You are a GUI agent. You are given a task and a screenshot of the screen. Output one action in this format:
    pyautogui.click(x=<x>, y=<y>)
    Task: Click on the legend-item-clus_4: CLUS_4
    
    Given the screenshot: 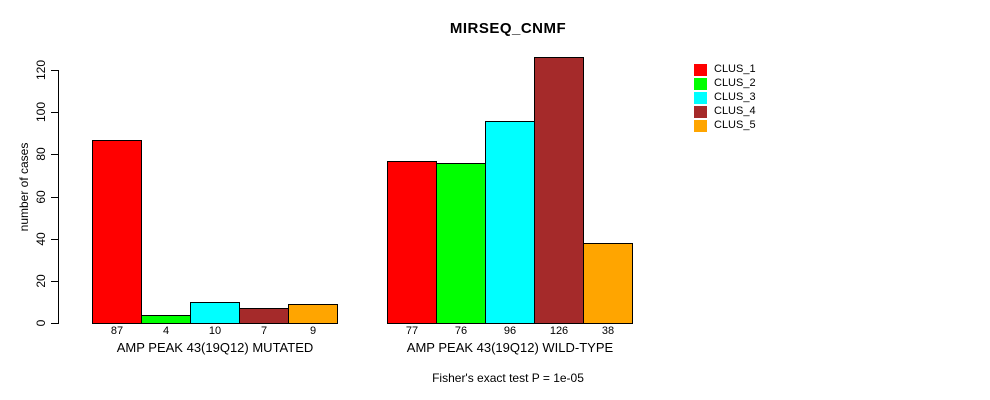 What is the action you would take?
    pyautogui.click(x=725, y=111)
    